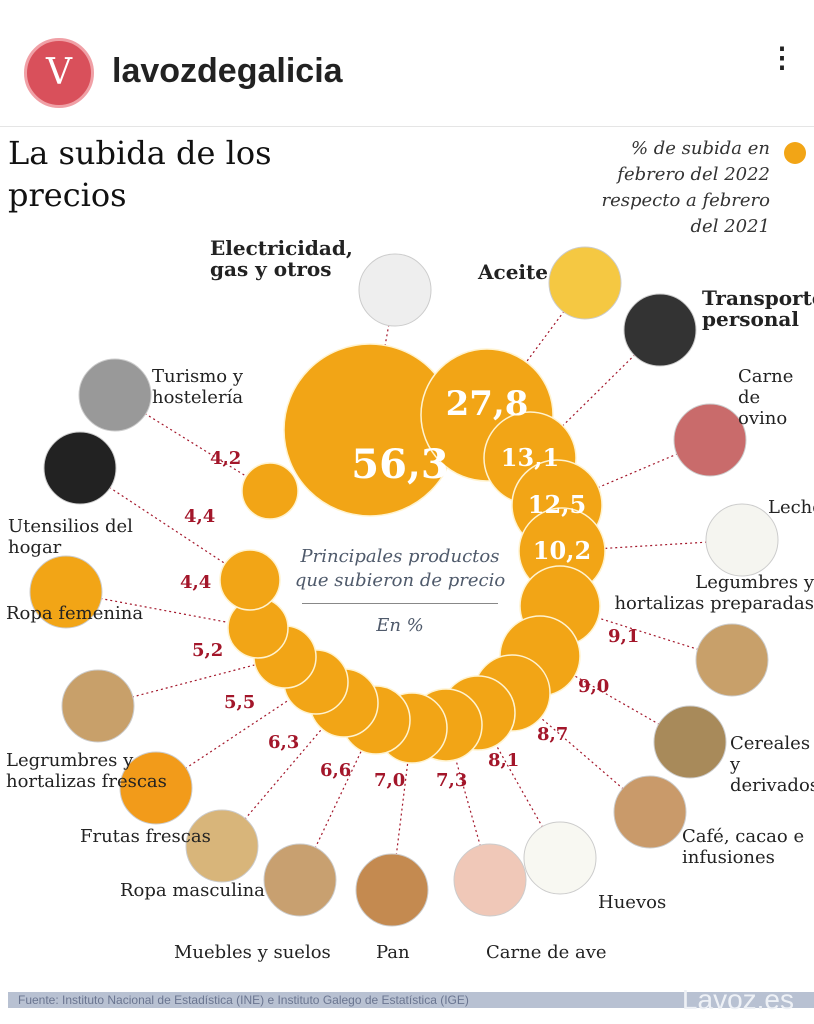 This screenshot has width=814, height=1024. Describe the element at coordinates (140, 174) in the screenshot. I see `chart-title: La subida de los precios` at that location.